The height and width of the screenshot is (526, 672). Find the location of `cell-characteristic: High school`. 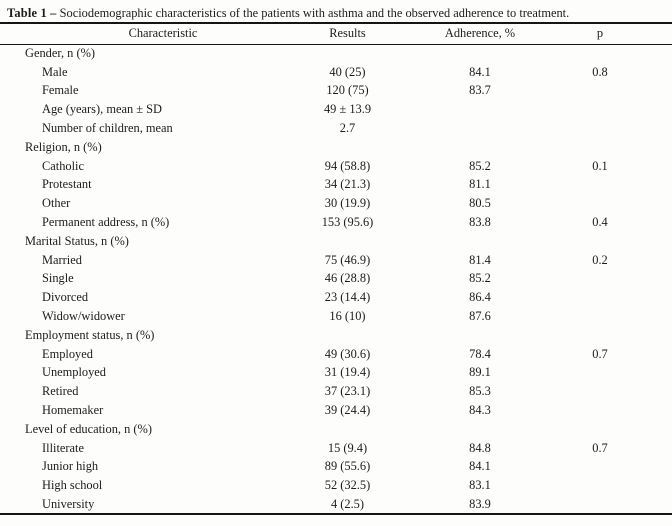

cell-characteristic: High school is located at coordinates (72, 485).